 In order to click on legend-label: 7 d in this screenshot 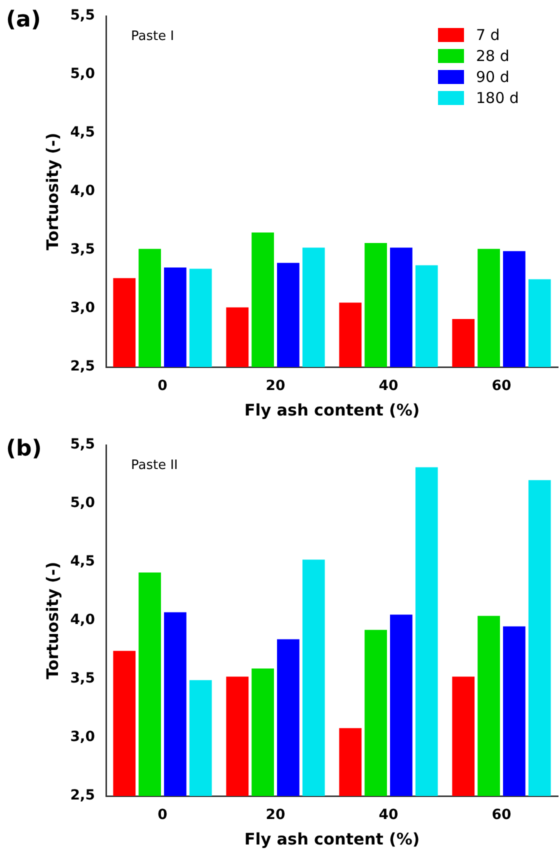, I will do `click(488, 35)`.